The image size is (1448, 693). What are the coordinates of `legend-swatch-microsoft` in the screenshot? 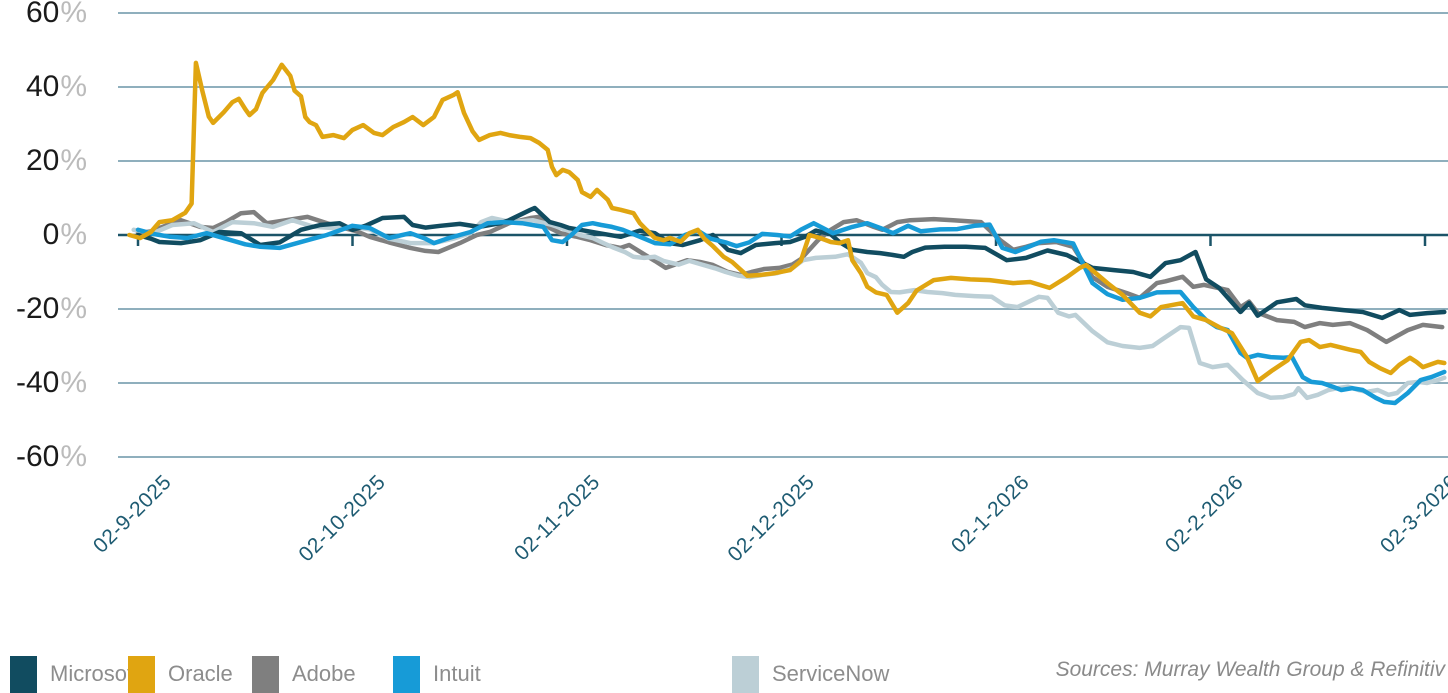 It's located at (23, 674).